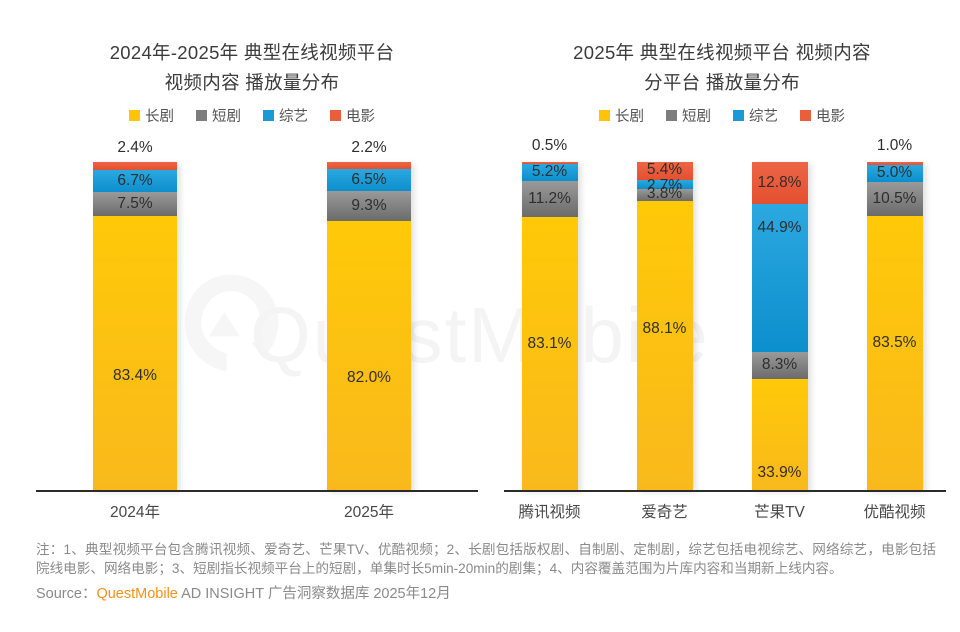  I want to click on segment-label-short-drama: 9.3%, so click(369, 205).